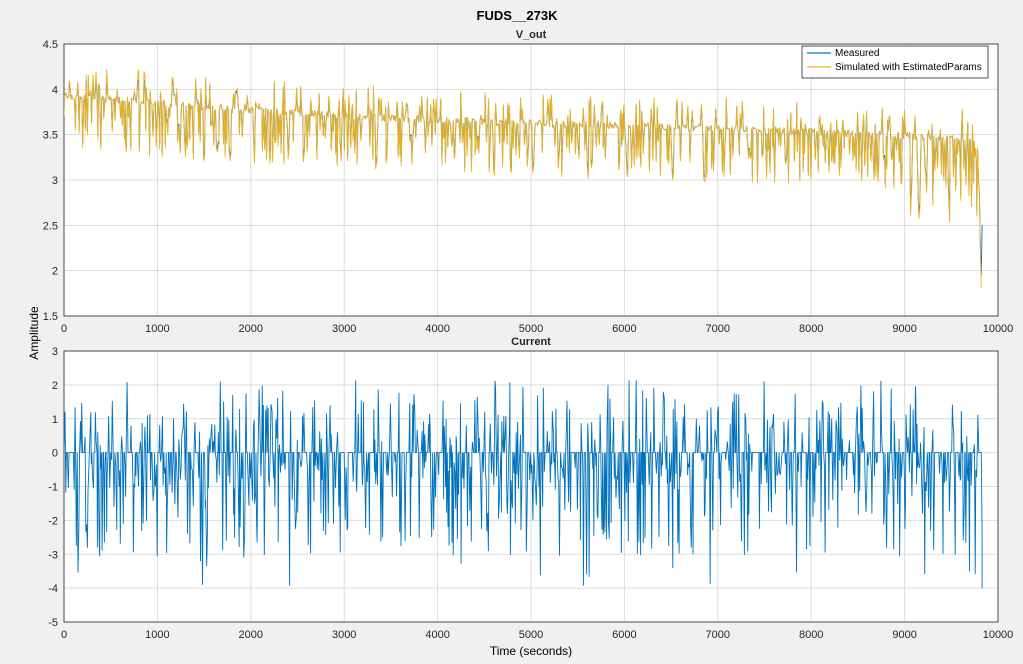 The image size is (1023, 664). Describe the element at coordinates (50, 45) in the screenshot. I see `y-tick-label: 4.5` at that location.